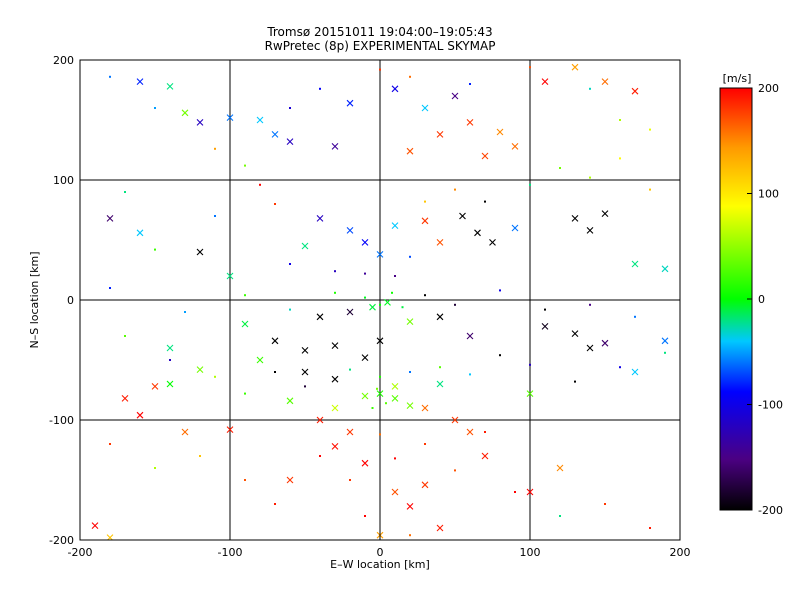 This screenshot has height=600, width=800. Describe the element at coordinates (34, 299) in the screenshot. I see `y-axis-label: N–S location [km]` at that location.